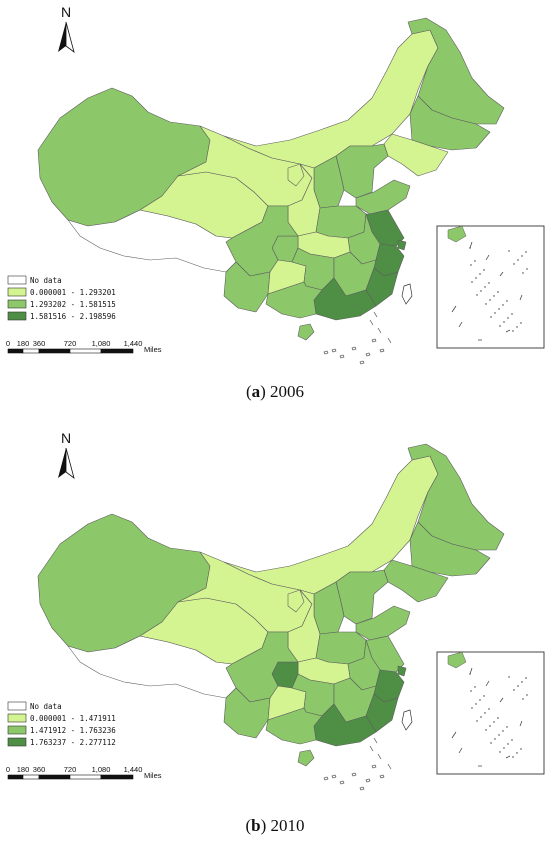 This screenshot has width=550, height=851. What do you see at coordinates (73, 742) in the screenshot?
I see `legend-label: 1.763237 - 2.277112` at bounding box center [73, 742].